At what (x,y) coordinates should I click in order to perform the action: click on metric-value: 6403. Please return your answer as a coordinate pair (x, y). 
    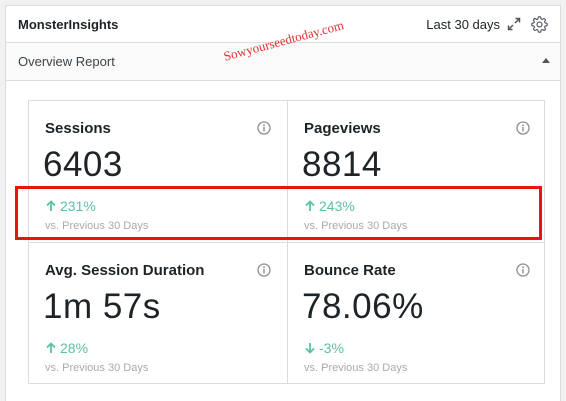
    Looking at the image, I should click on (83, 164).